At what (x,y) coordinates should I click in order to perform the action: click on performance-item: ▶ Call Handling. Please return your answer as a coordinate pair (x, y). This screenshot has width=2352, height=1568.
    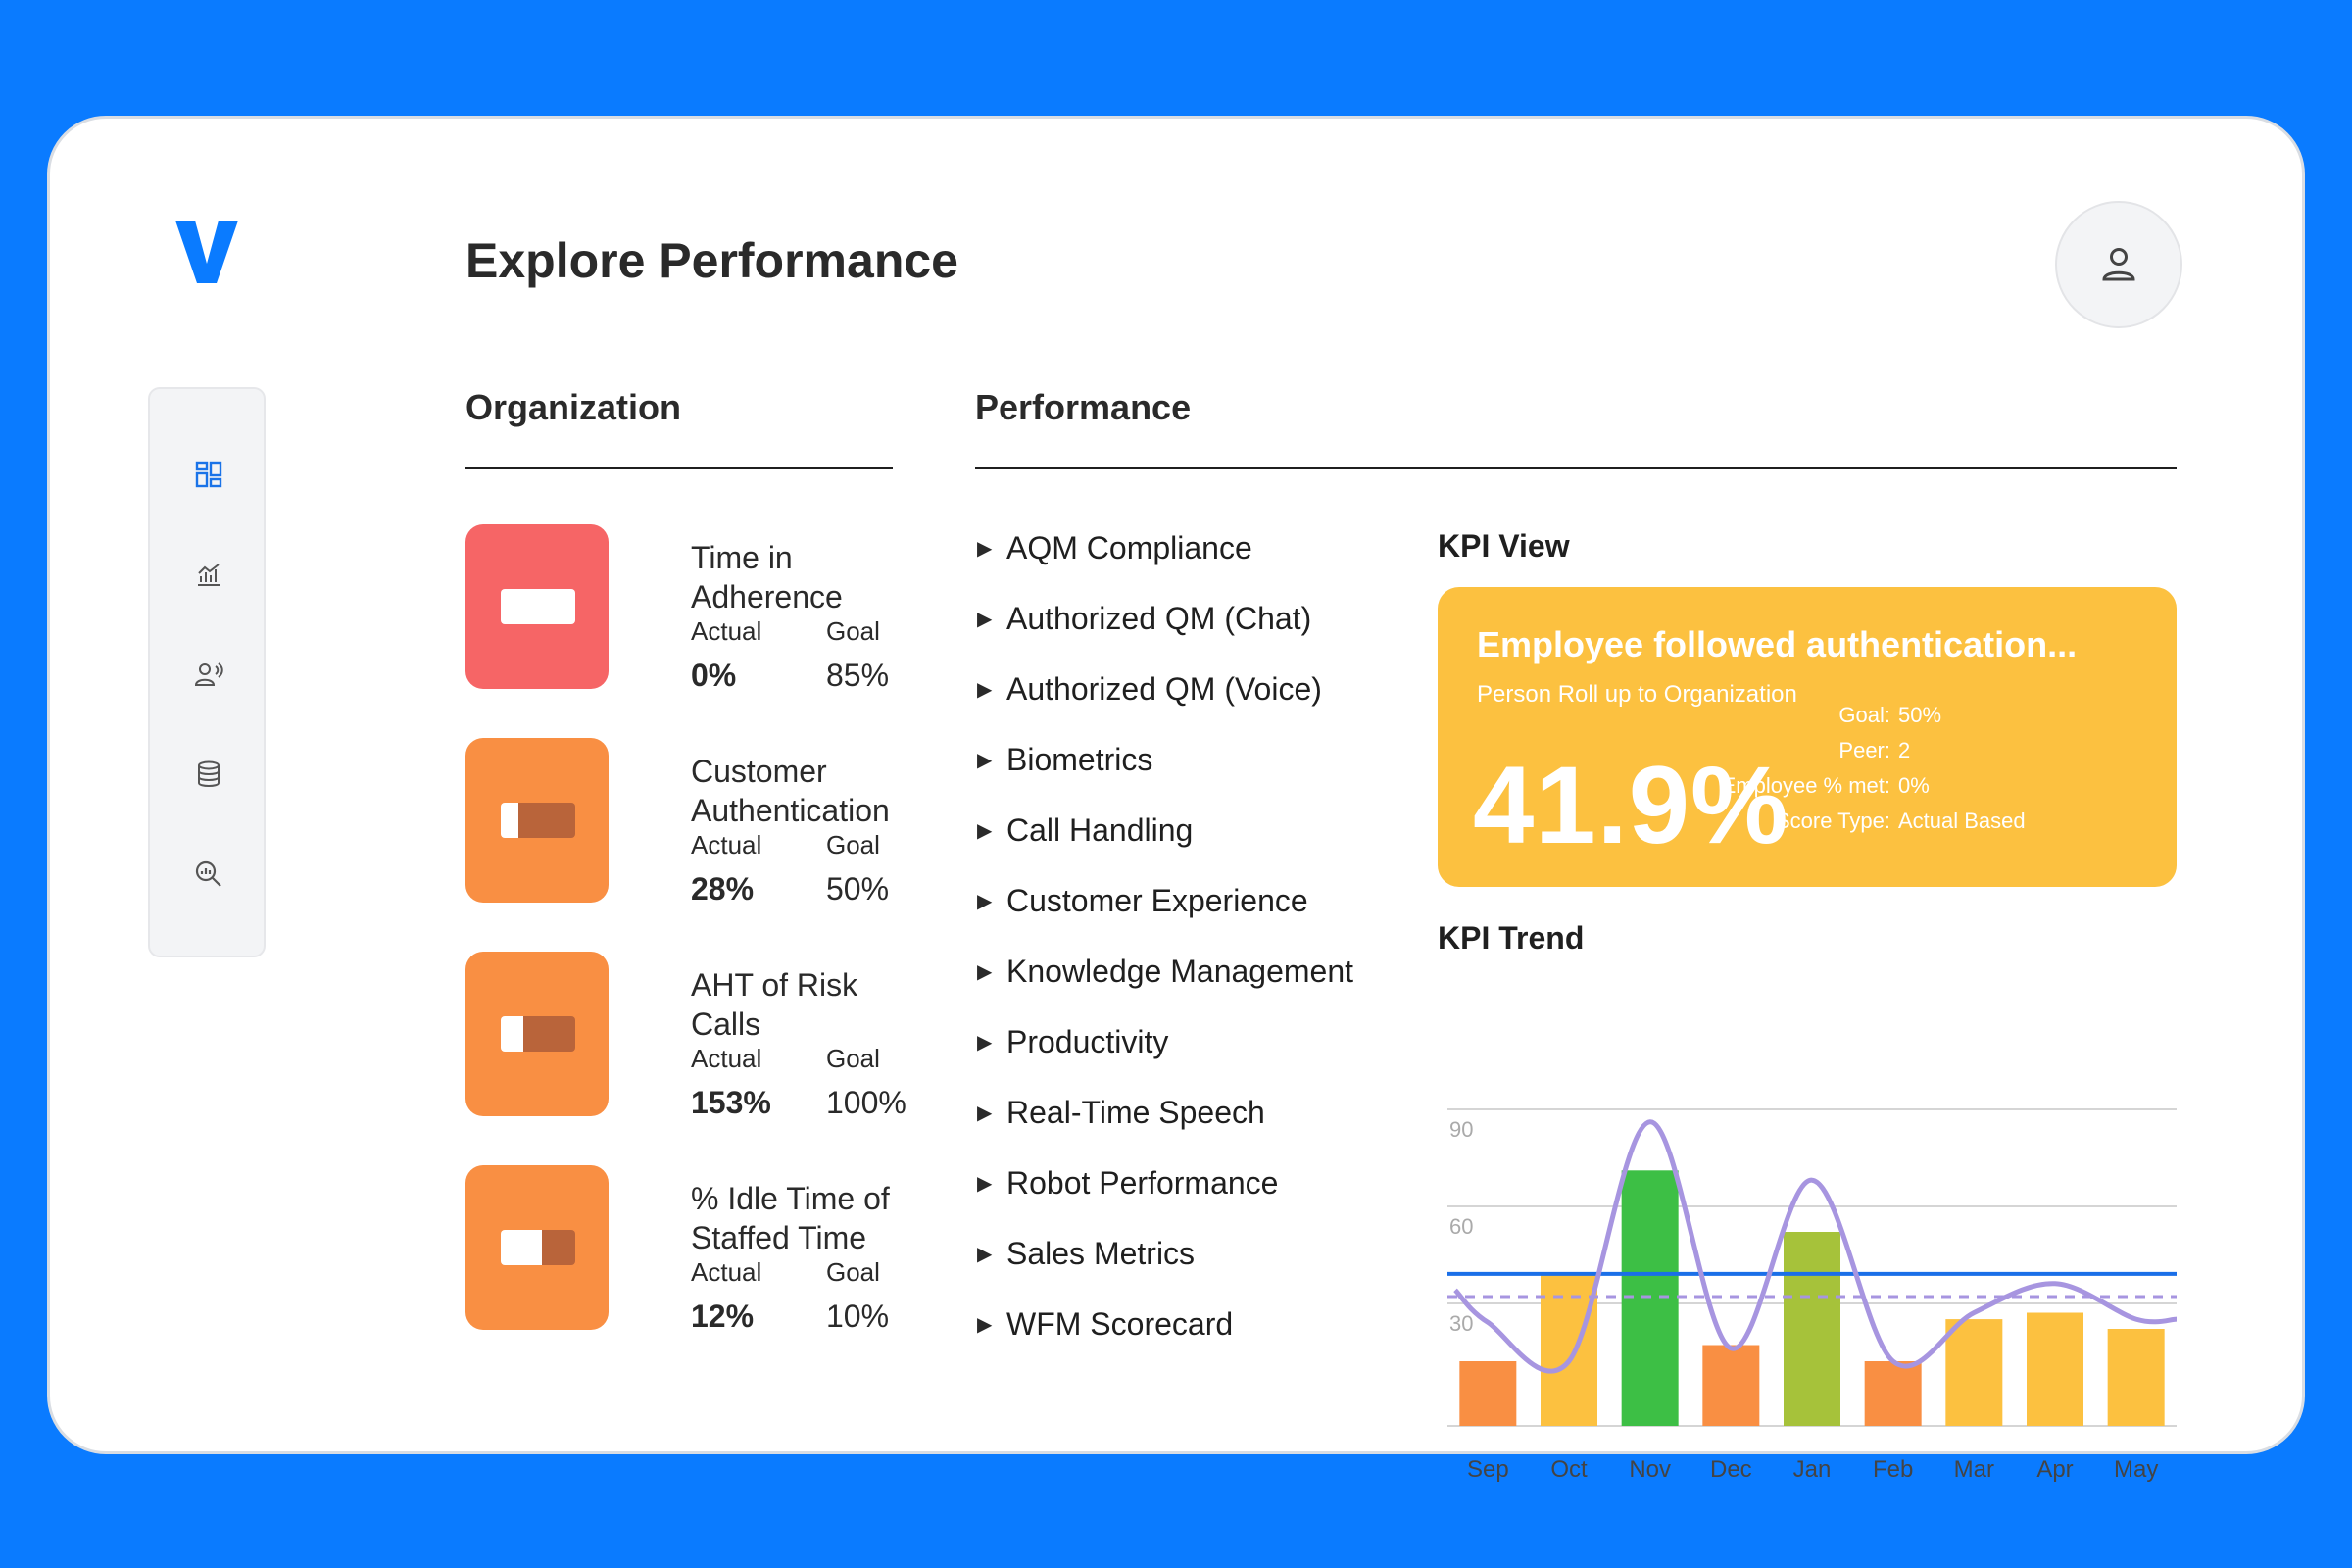
    Looking at the image, I should click on (1085, 830).